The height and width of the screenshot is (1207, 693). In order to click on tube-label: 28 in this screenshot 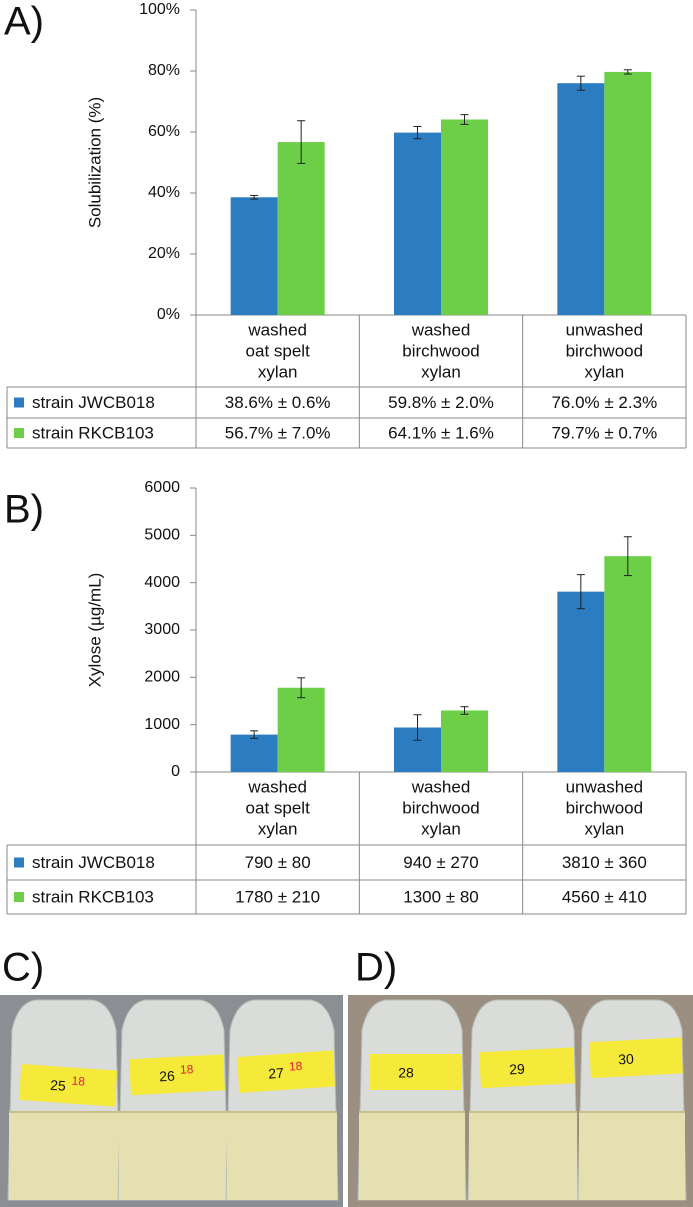, I will do `click(416, 1072)`.